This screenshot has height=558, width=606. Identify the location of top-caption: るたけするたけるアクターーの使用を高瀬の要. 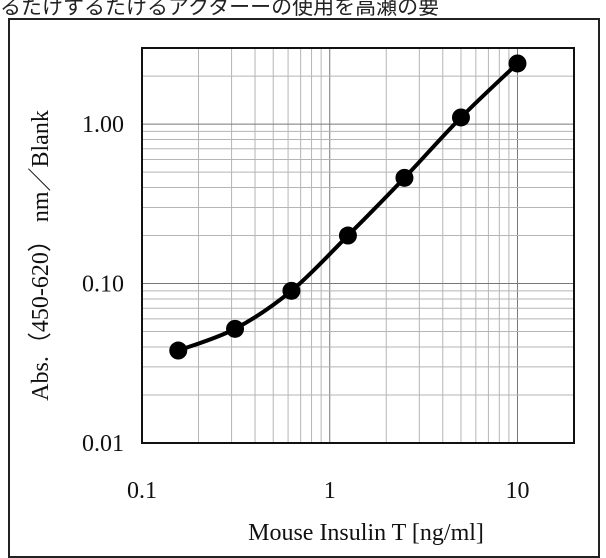
(220, 9).